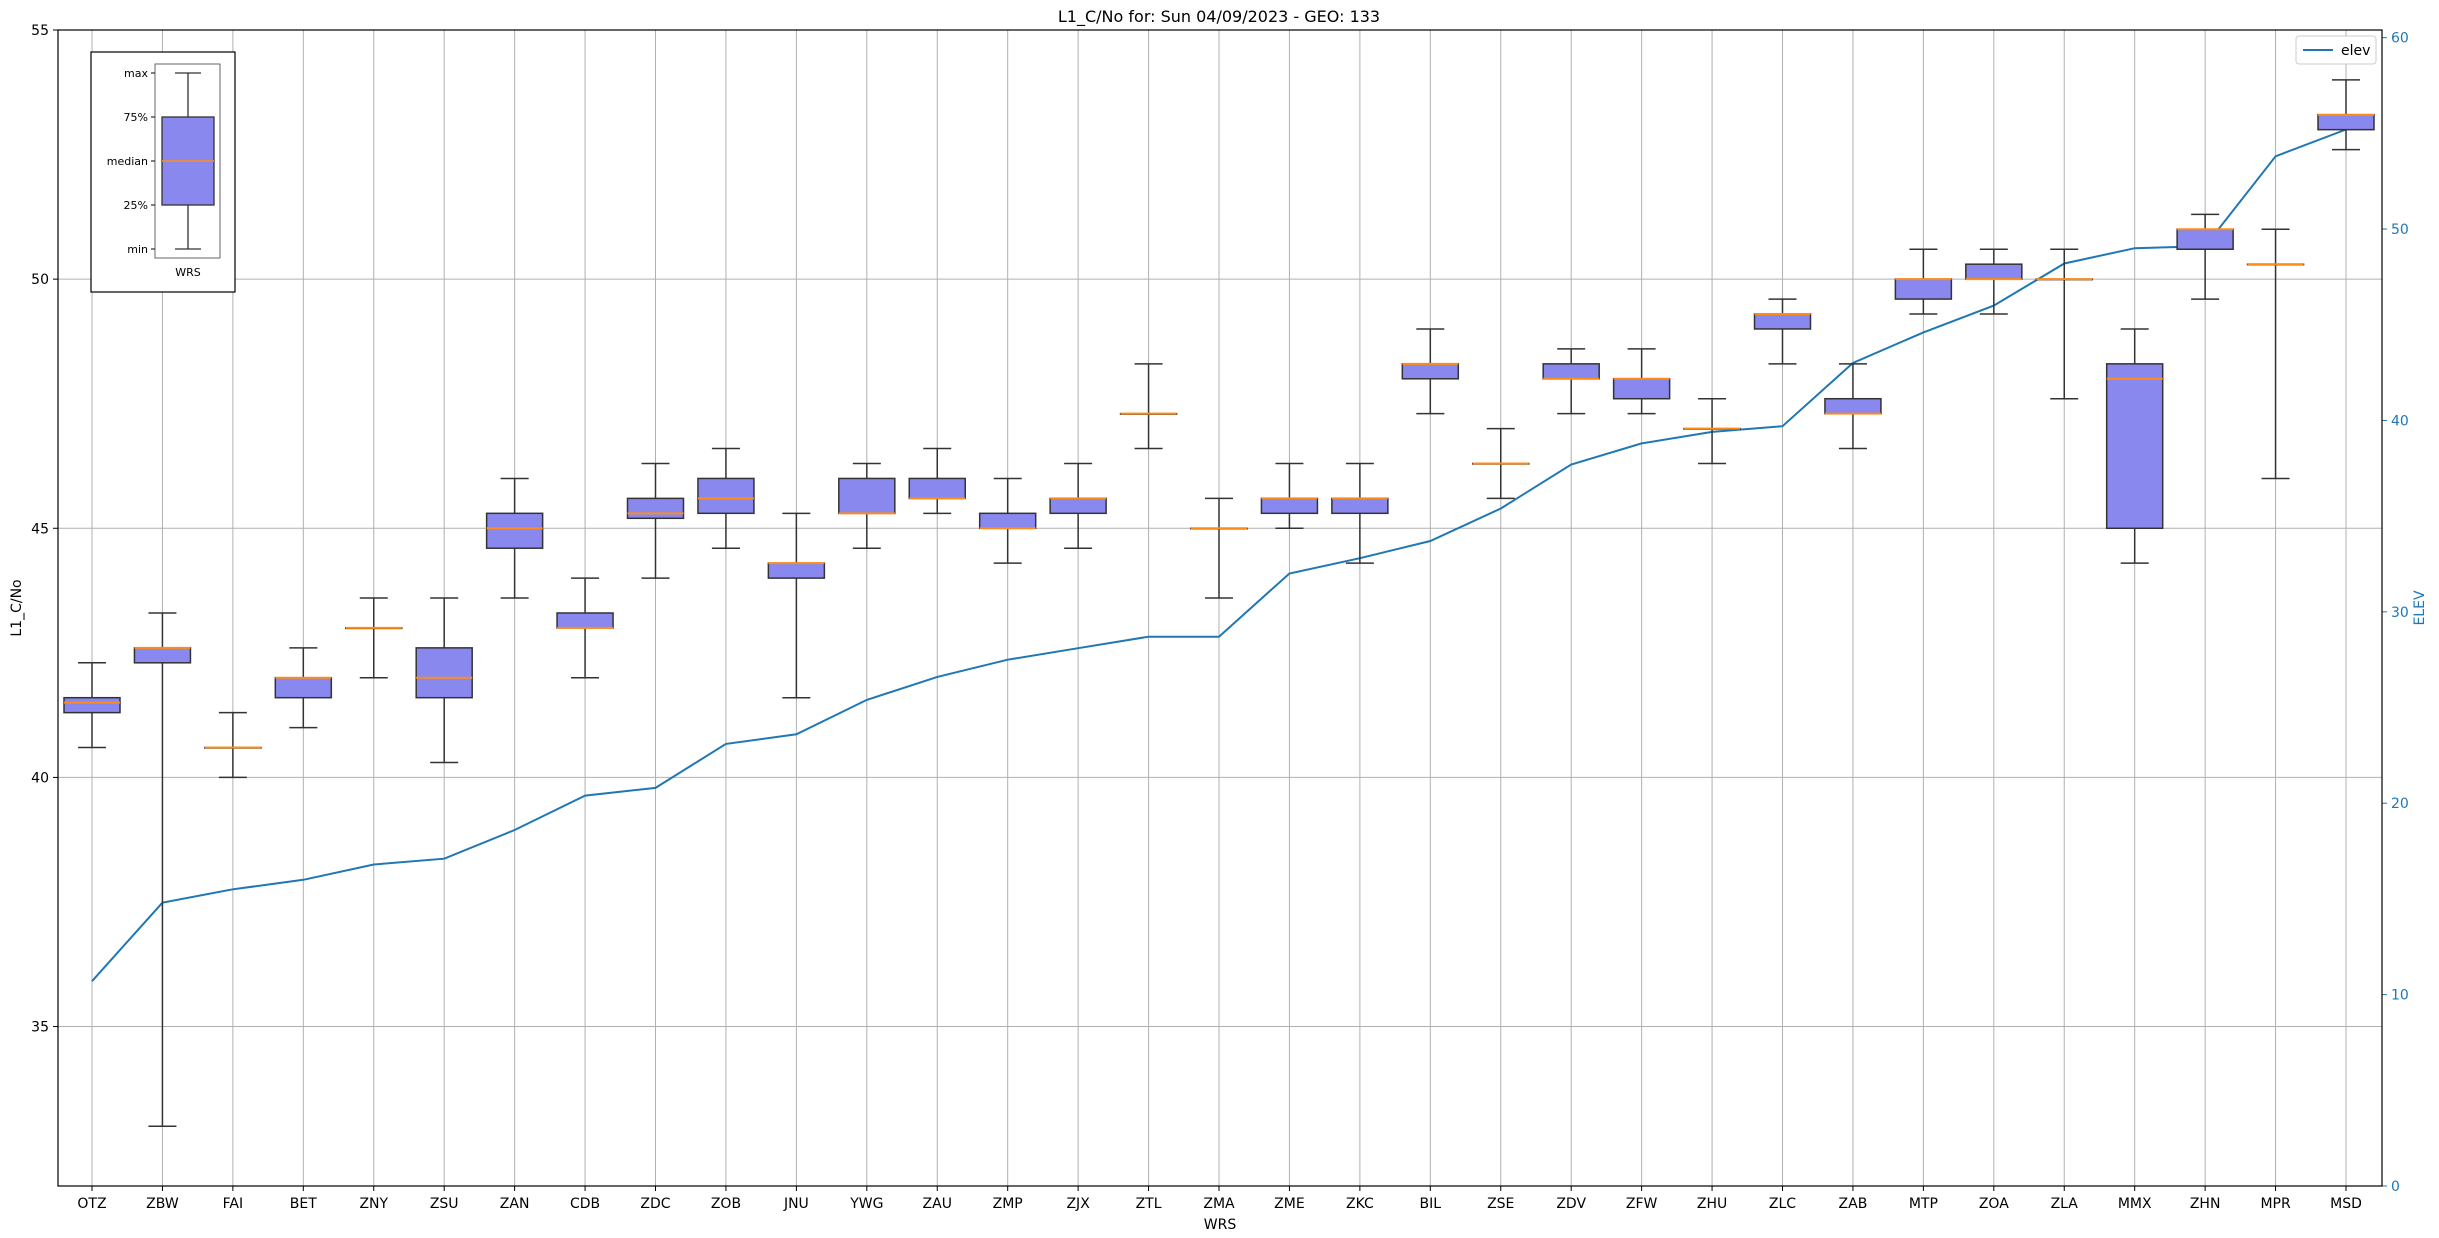 Image resolution: width=2439 pixels, height=1238 pixels. What do you see at coordinates (2400, 421) in the screenshot?
I see `y2-tick-label: 40` at bounding box center [2400, 421].